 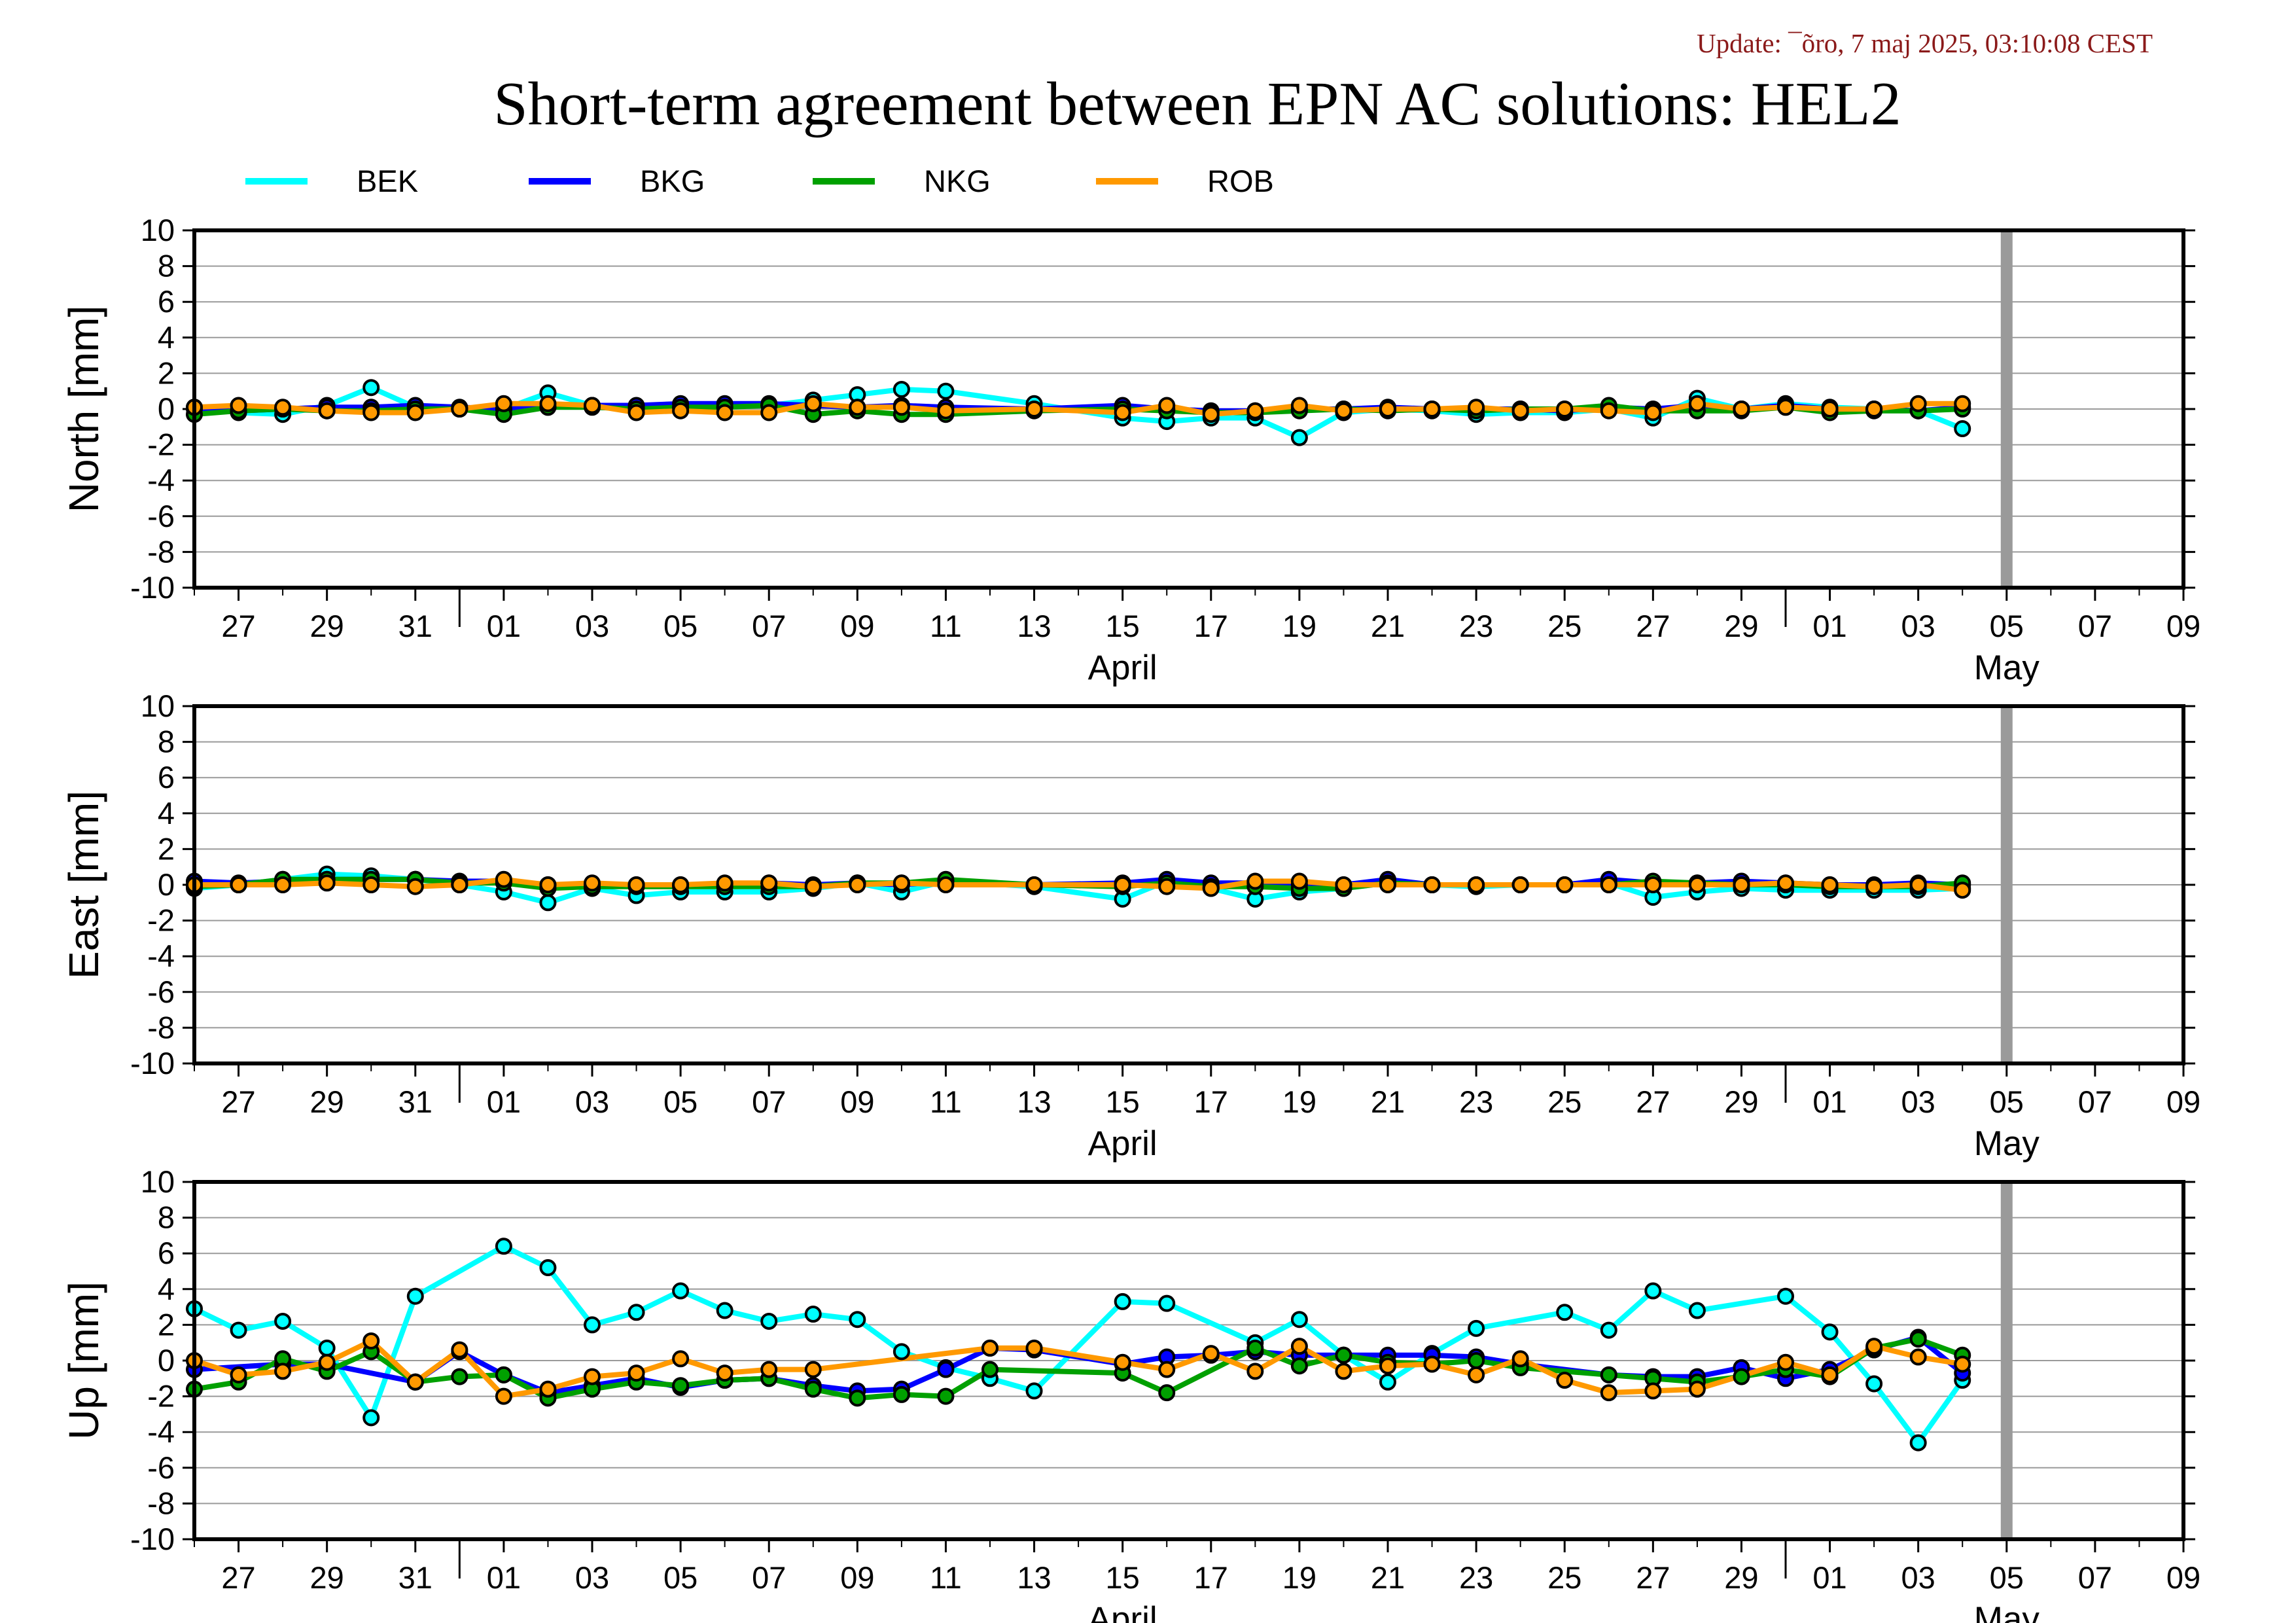 I want to click on y-tick-label: -8, so click(x=161, y=551).